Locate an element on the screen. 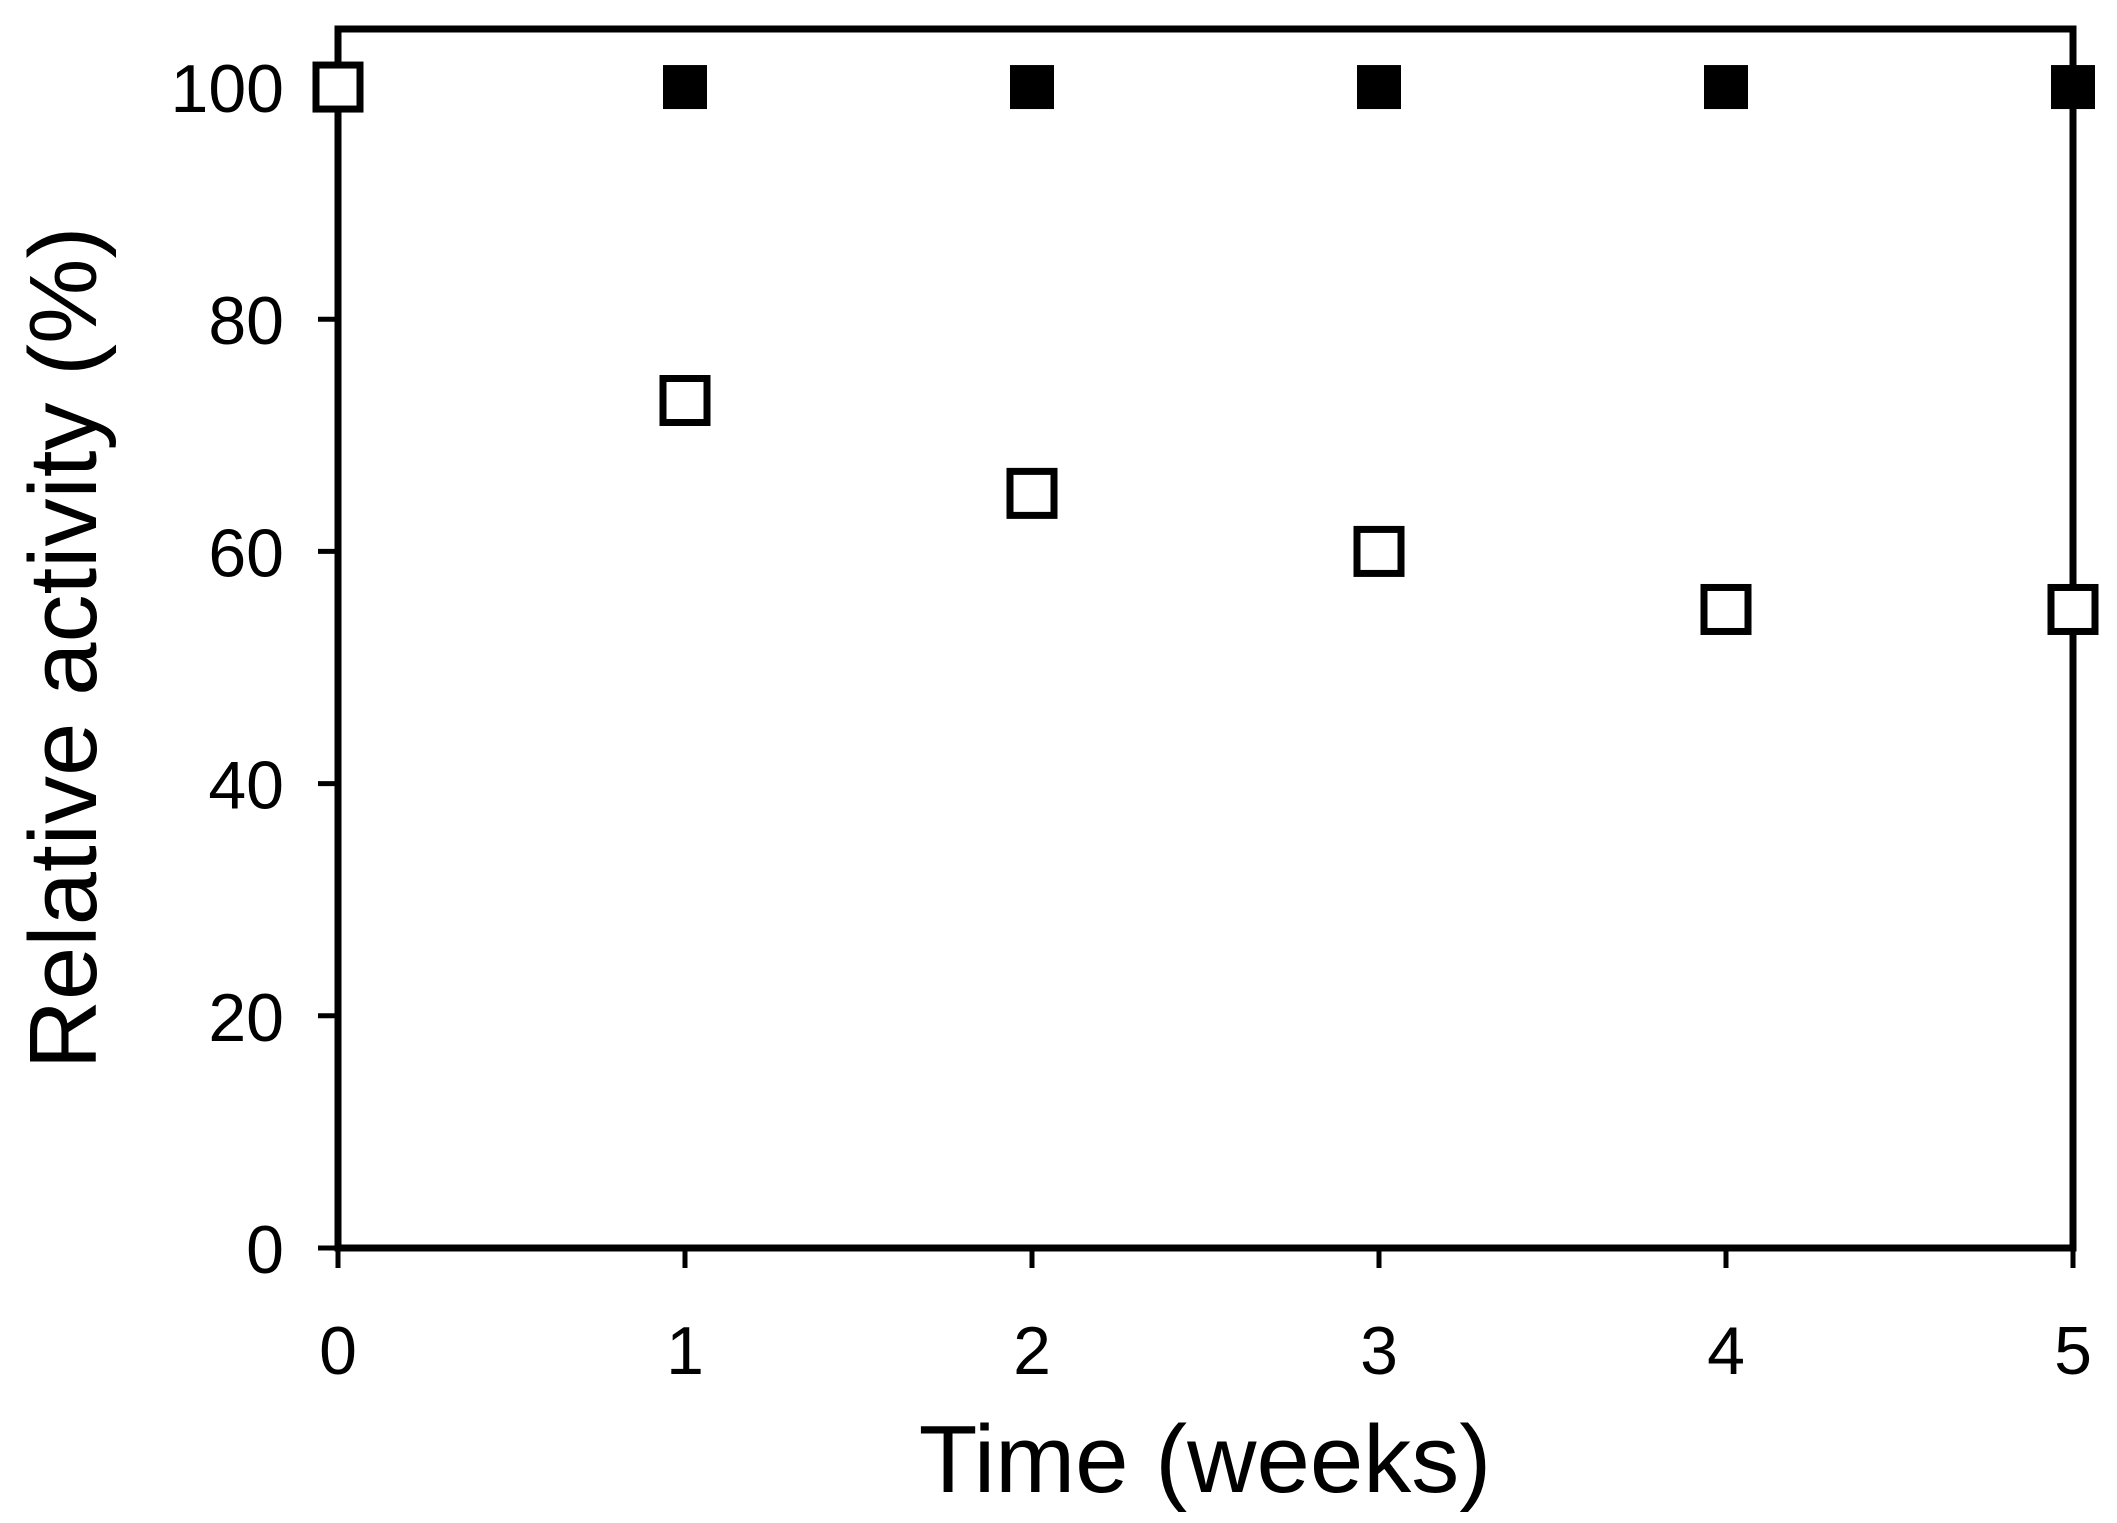  x-tick-label: 3 is located at coordinates (1379, 1351).